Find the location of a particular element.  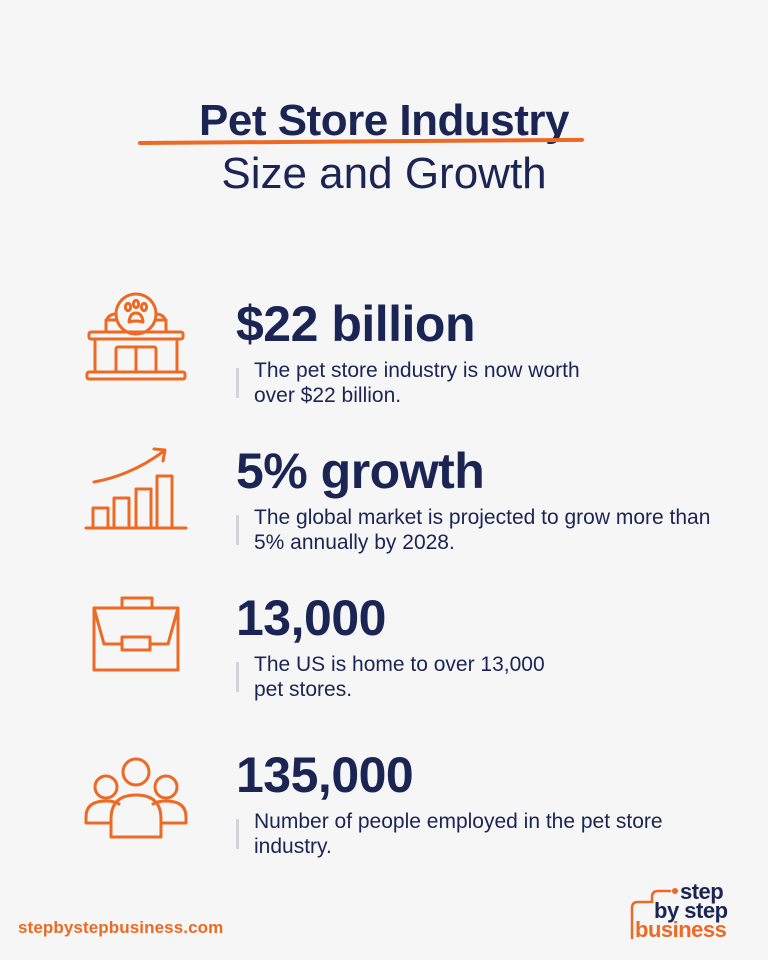

logo-text-step: step is located at coordinates (702, 891).